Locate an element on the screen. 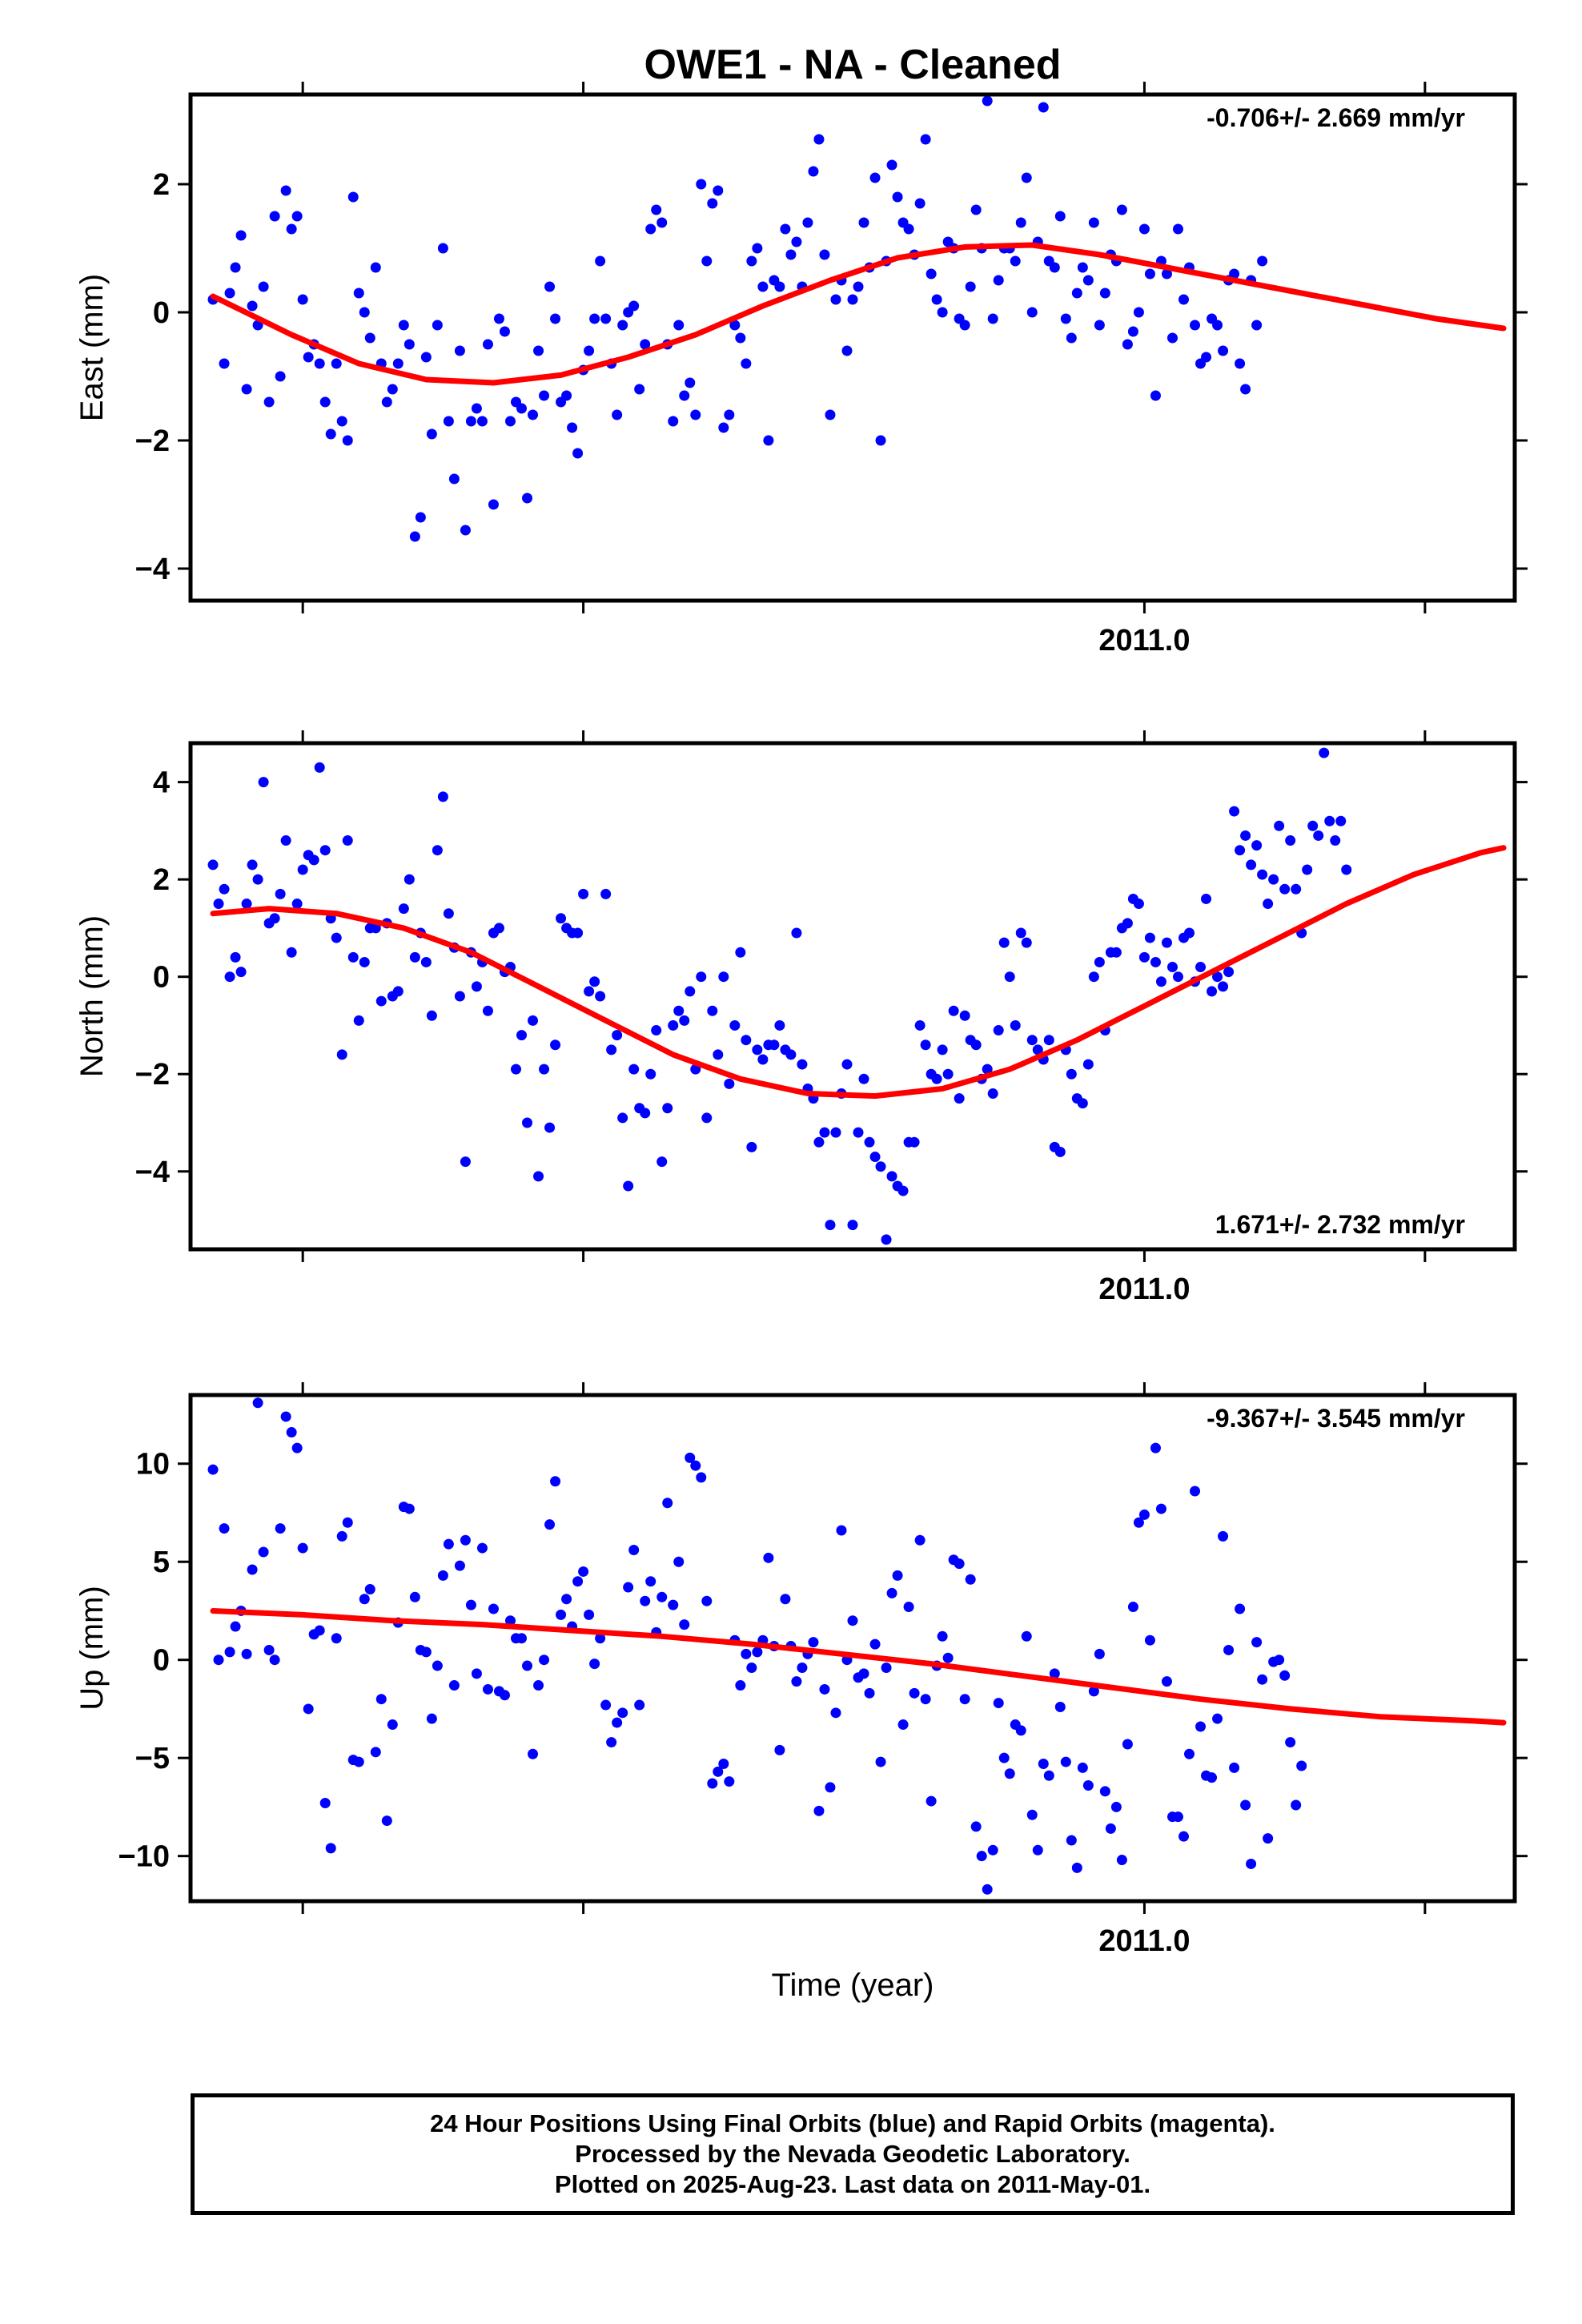 This screenshot has width=1582, height=2324. north-ytick-label: 2 is located at coordinates (161, 880).